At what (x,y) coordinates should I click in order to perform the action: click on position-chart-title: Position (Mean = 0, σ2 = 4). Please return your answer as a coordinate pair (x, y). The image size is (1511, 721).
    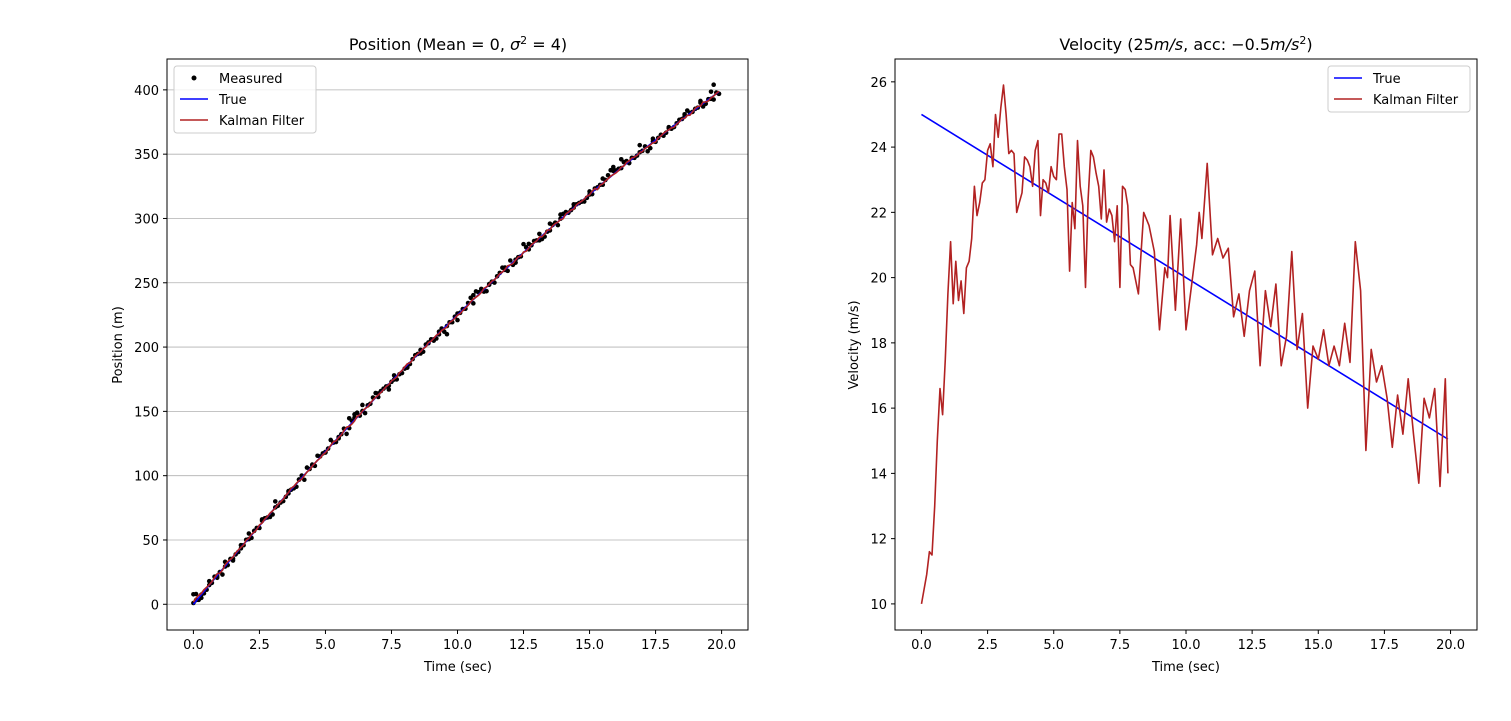
    Looking at the image, I should click on (458, 44).